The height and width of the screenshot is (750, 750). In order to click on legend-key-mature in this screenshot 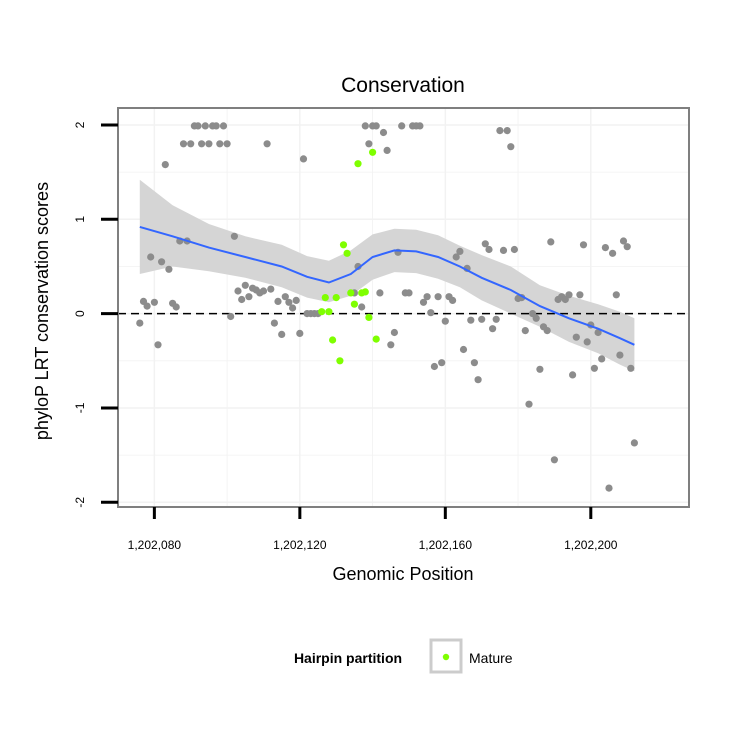, I will do `click(446, 657)`.